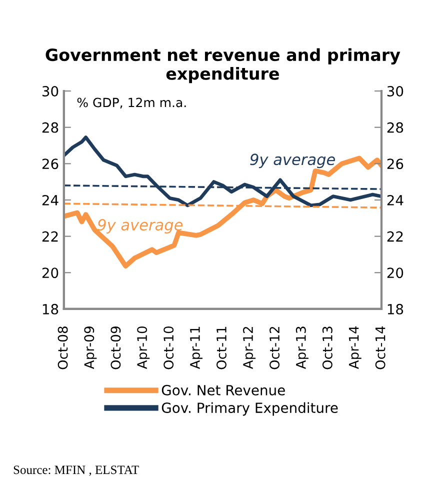  I want to click on y-tick-label: 26, so click(50, 164).